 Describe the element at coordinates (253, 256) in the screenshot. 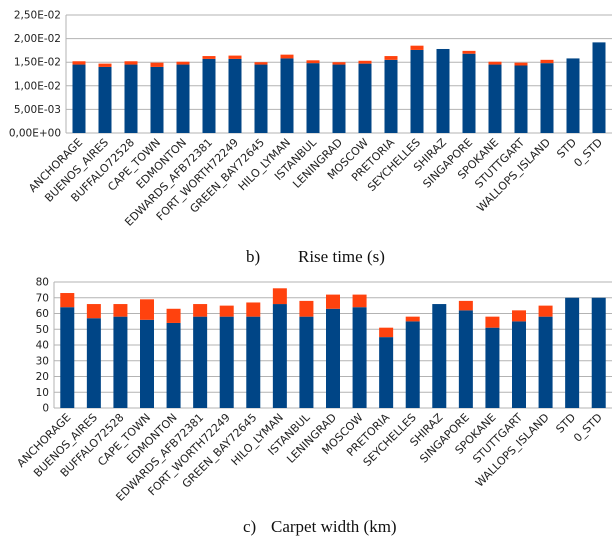

I see `caption-letter: b)` at that location.